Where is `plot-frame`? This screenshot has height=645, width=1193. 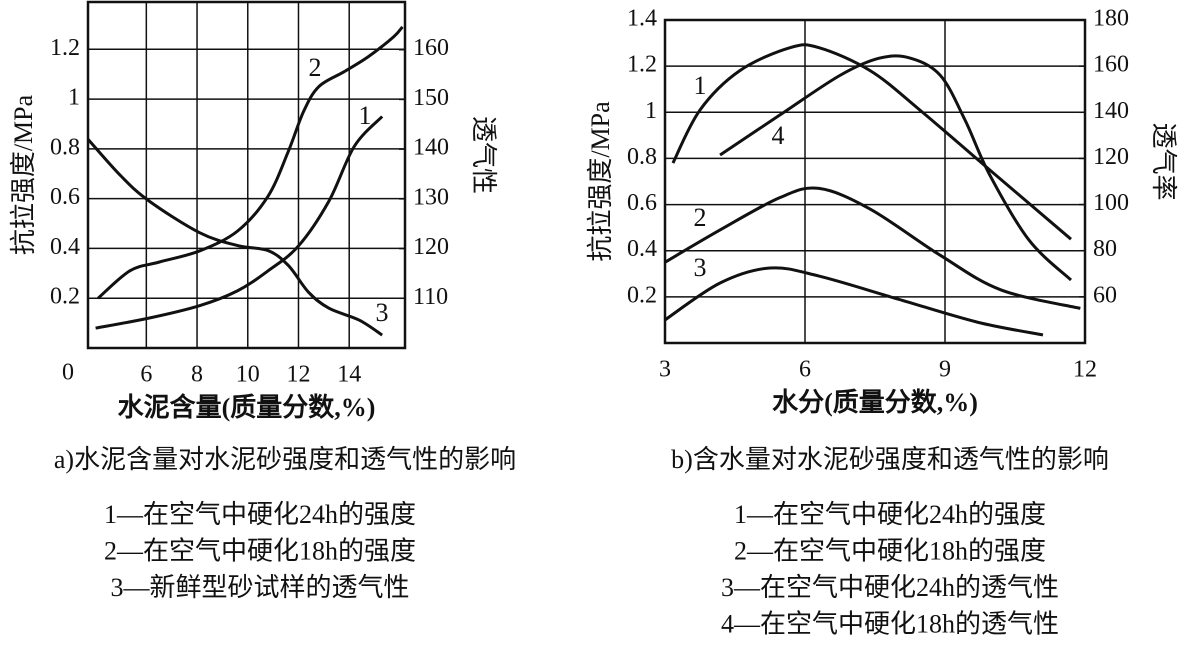
plot-frame is located at coordinates (246, 175).